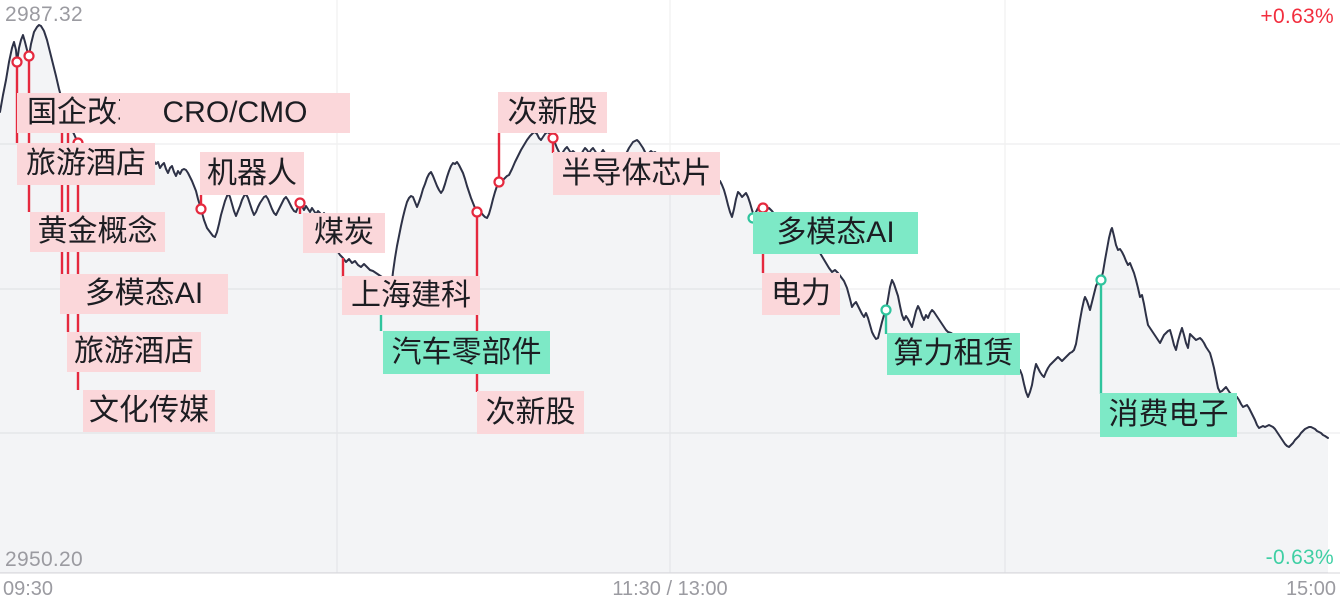 The width and height of the screenshot is (1340, 605). Describe the element at coordinates (344, 233) in the screenshot. I see `sector-chip: 煤炭` at that location.